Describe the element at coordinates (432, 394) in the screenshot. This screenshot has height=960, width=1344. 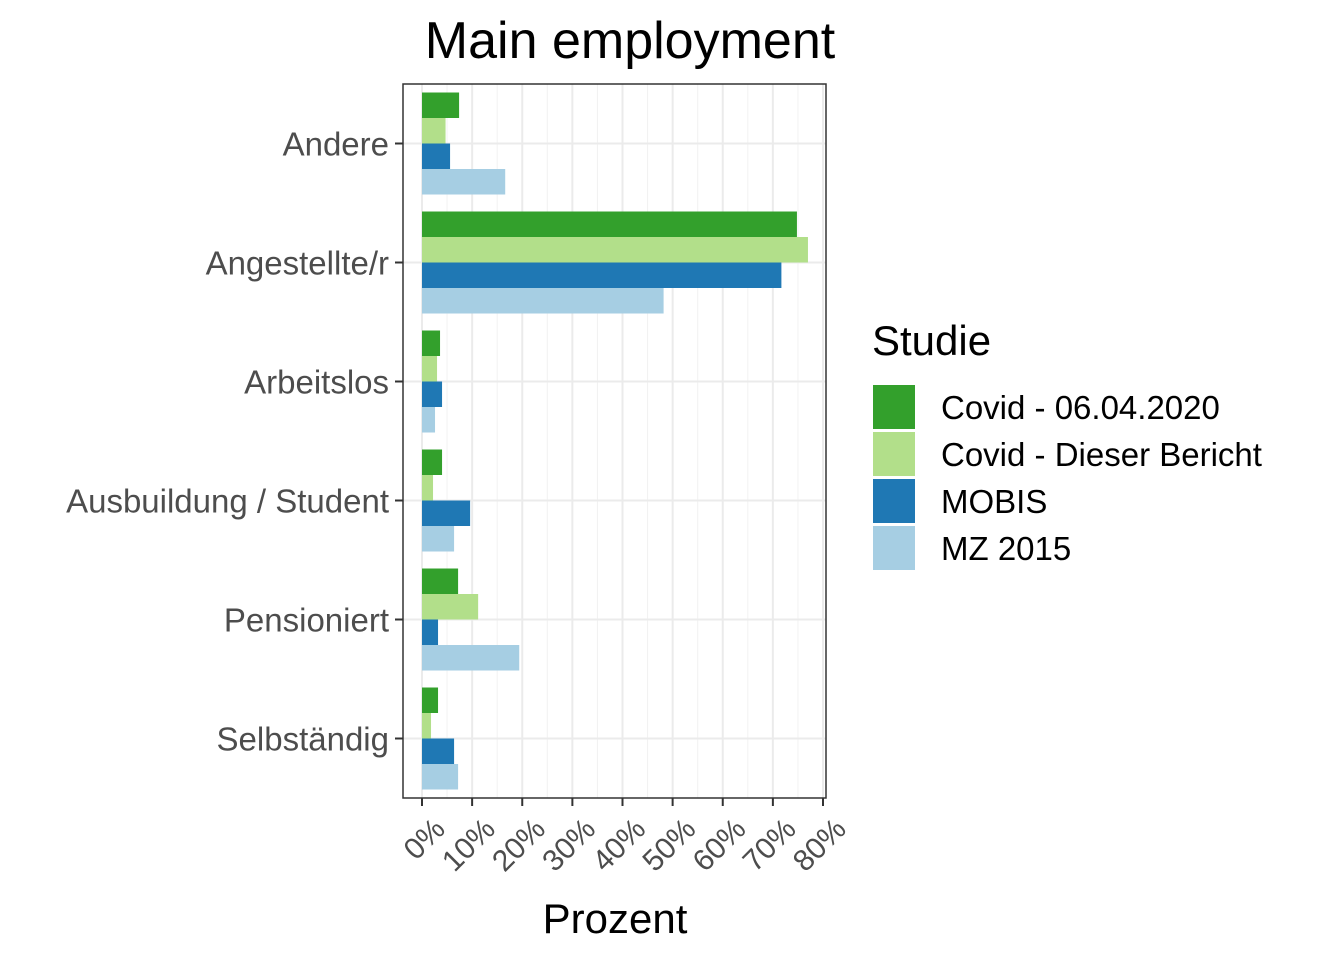
I see `bar-arbeitslos-mobis` at that location.